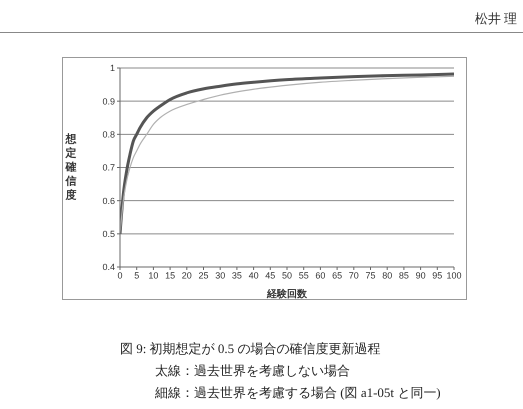  Describe the element at coordinates (108, 101) in the screenshot. I see `y-tick-label: 0.9` at that location.